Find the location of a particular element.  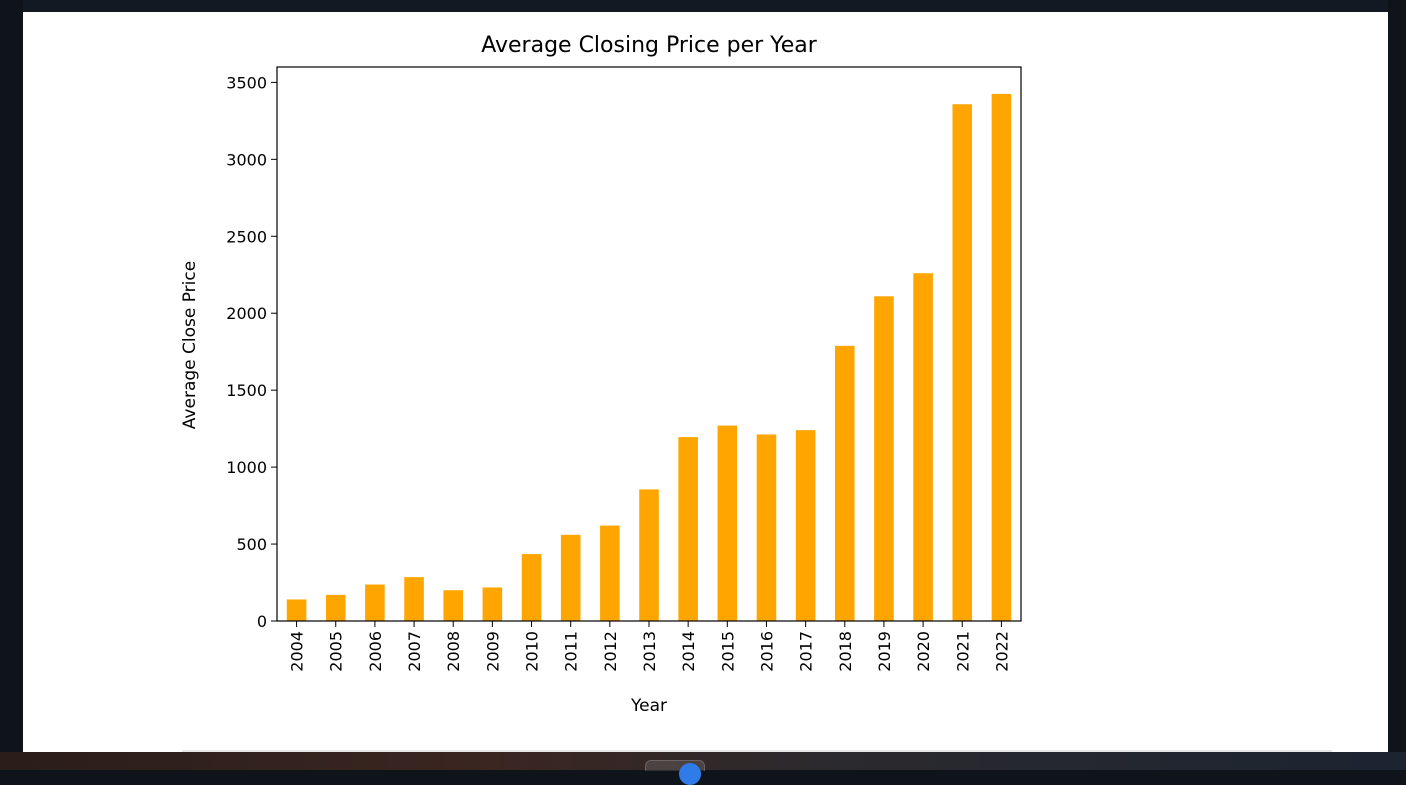

y-tick-label: 500 is located at coordinates (251, 544).